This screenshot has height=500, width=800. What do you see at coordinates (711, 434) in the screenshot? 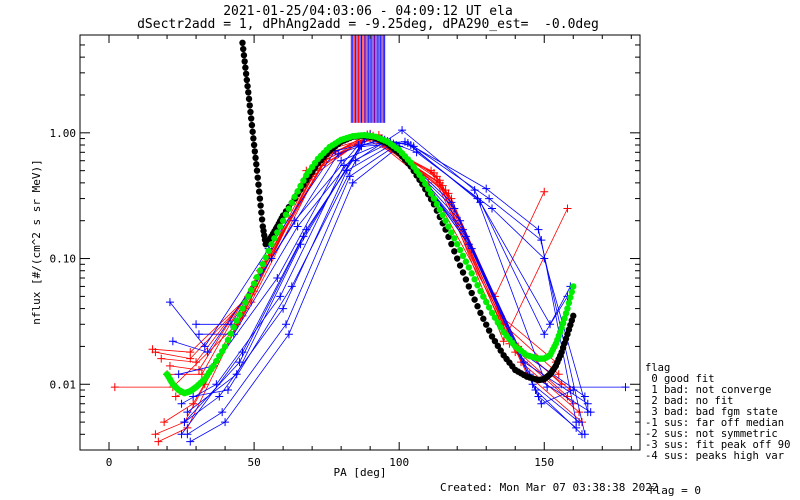
I see `legend-item: -2 sus: not symmetric` at bounding box center [711, 434].